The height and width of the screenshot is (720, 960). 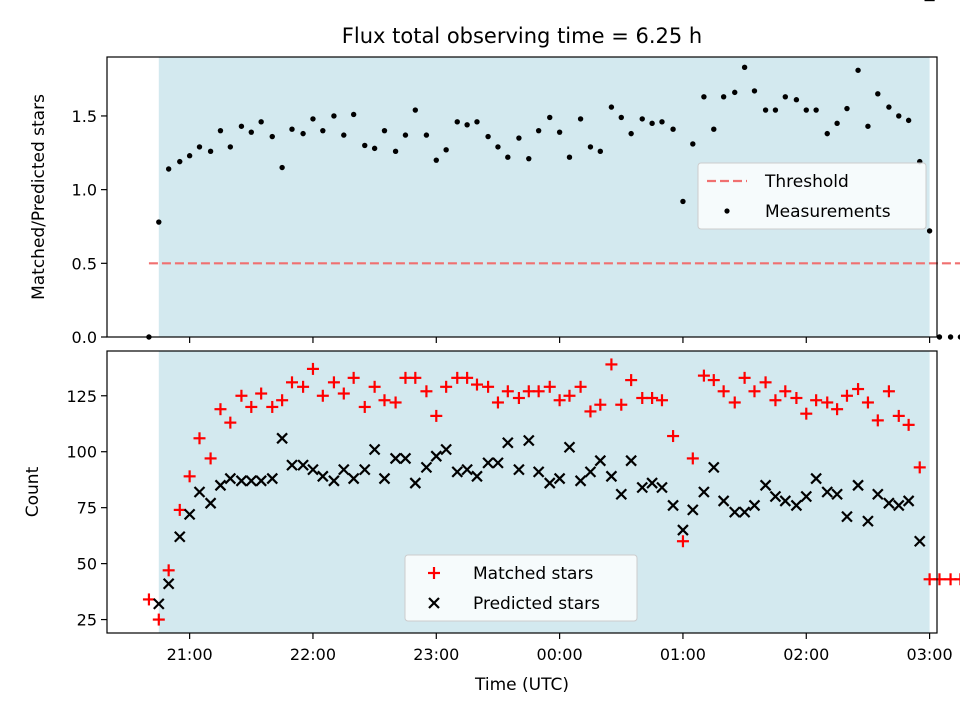 What do you see at coordinates (81, 452) in the screenshot?
I see `y-tick-label: 100` at bounding box center [81, 452].